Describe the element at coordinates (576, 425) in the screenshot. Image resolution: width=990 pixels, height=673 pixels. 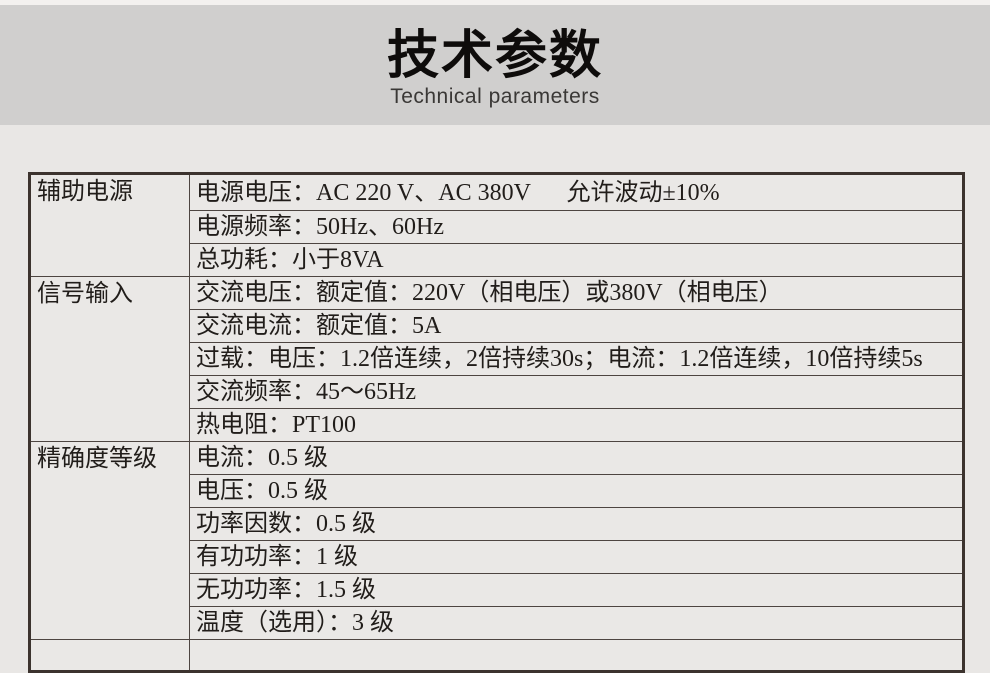
I see `spec-value: 热电阻：PT100` at that location.